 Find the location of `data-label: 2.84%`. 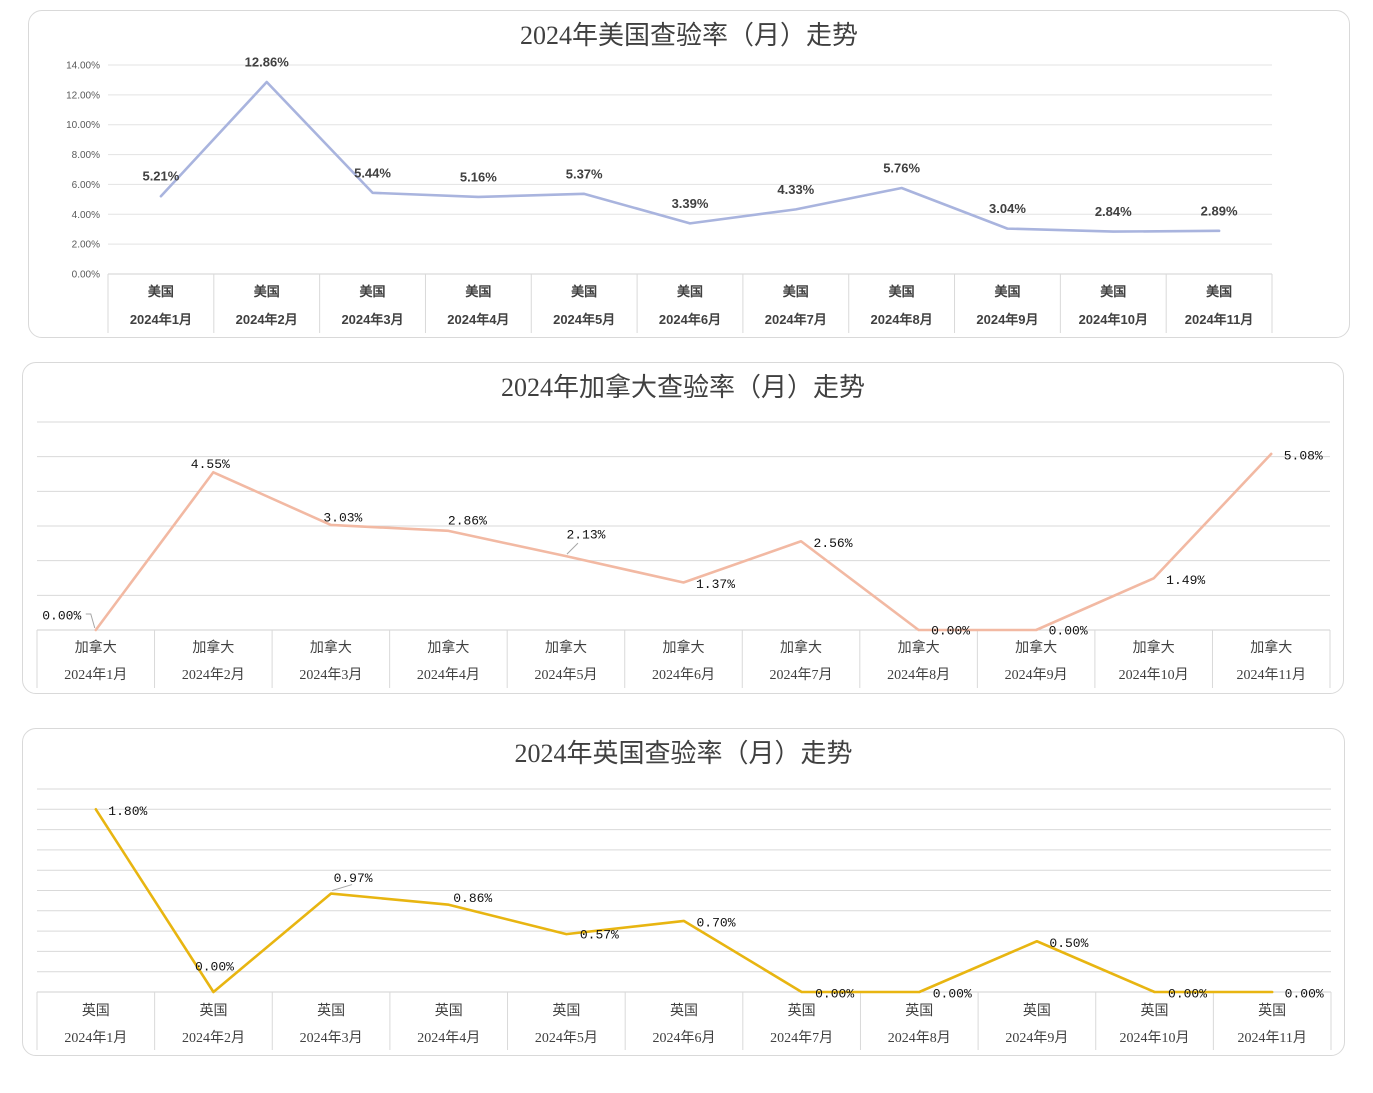

data-label: 2.84% is located at coordinates (1113, 211).